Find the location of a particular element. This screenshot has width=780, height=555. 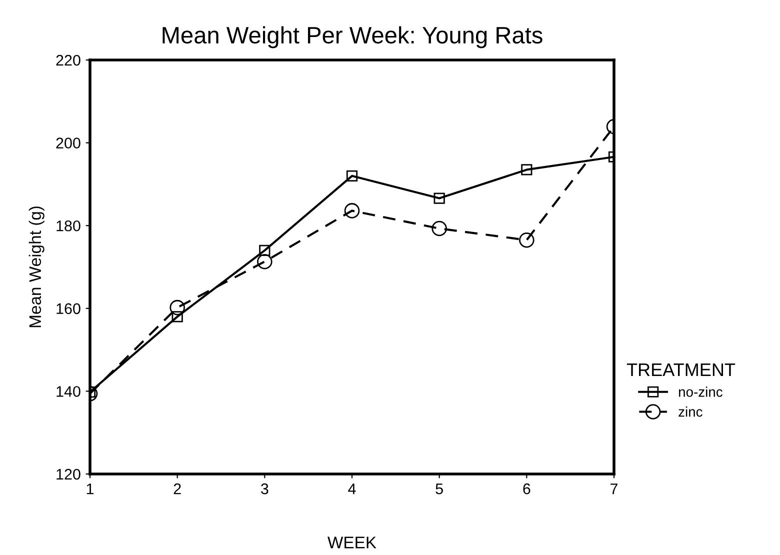

y-tick-label: 220 is located at coordinates (68, 60).